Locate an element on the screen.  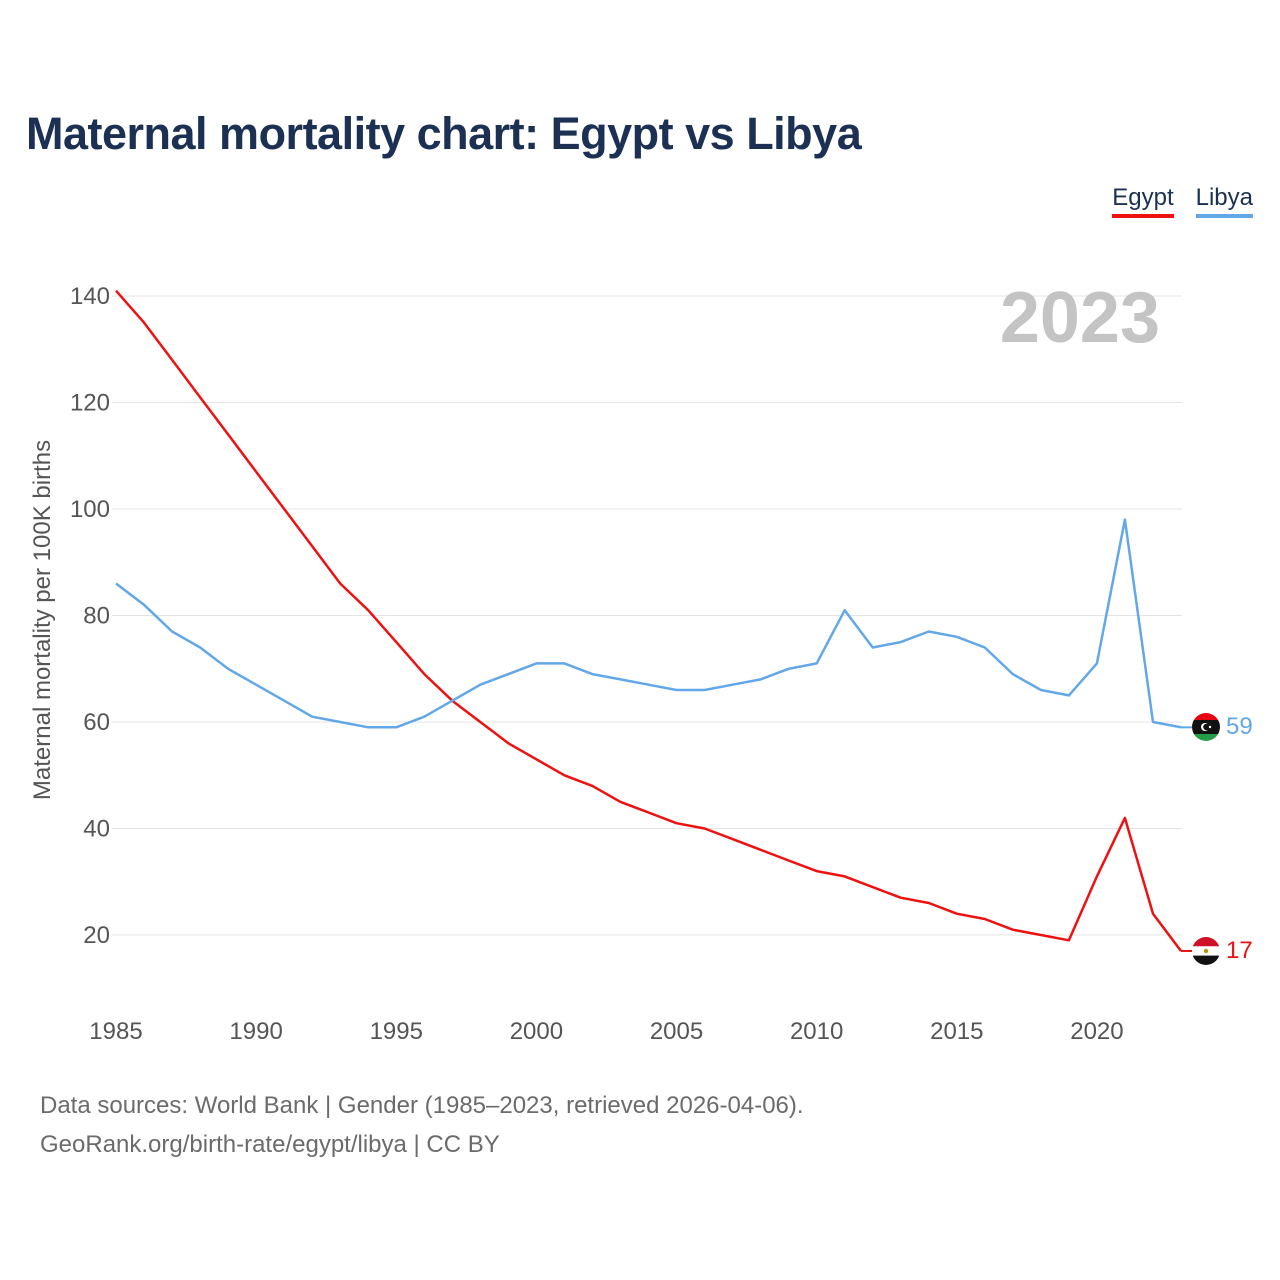
egypt-flag-icon is located at coordinates (1206, 951).